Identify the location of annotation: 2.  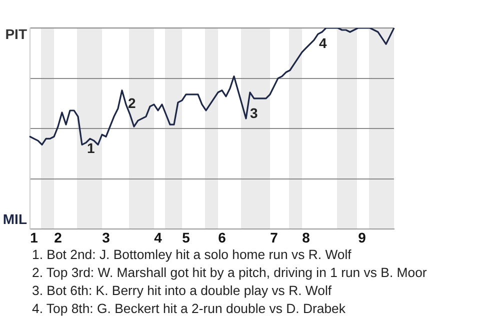
(132, 102).